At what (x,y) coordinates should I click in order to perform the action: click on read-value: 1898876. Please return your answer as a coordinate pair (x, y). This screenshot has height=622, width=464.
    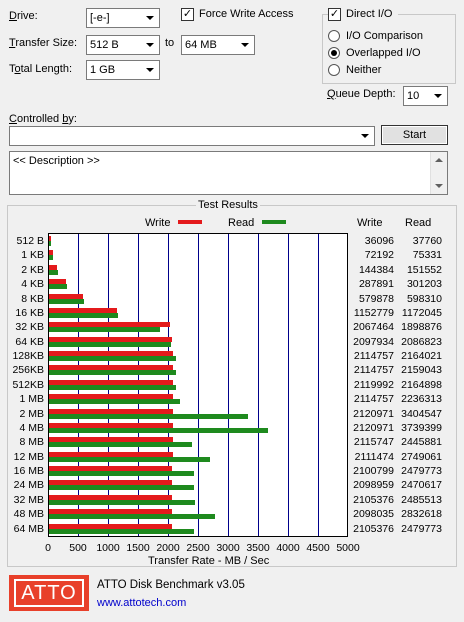
    Looking at the image, I should click on (421, 327).